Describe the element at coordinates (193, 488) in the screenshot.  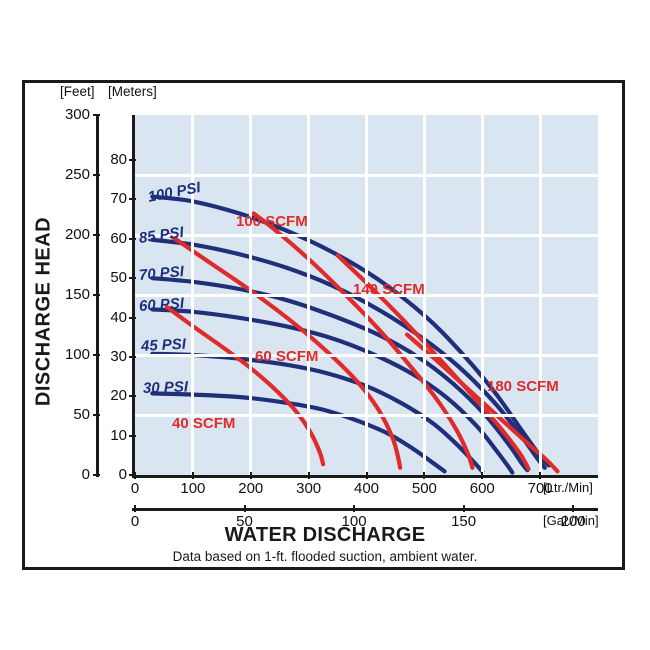
I see `ltr-label-100: 100` at that location.